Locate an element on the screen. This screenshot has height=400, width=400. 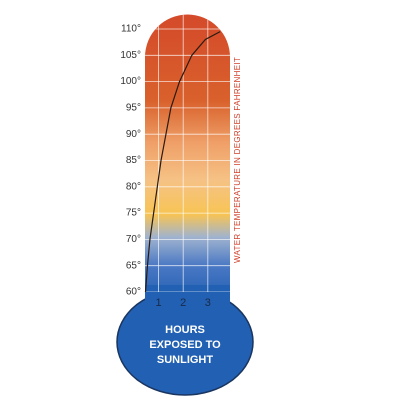
y-tick-label: 90° is located at coordinates (133, 134).